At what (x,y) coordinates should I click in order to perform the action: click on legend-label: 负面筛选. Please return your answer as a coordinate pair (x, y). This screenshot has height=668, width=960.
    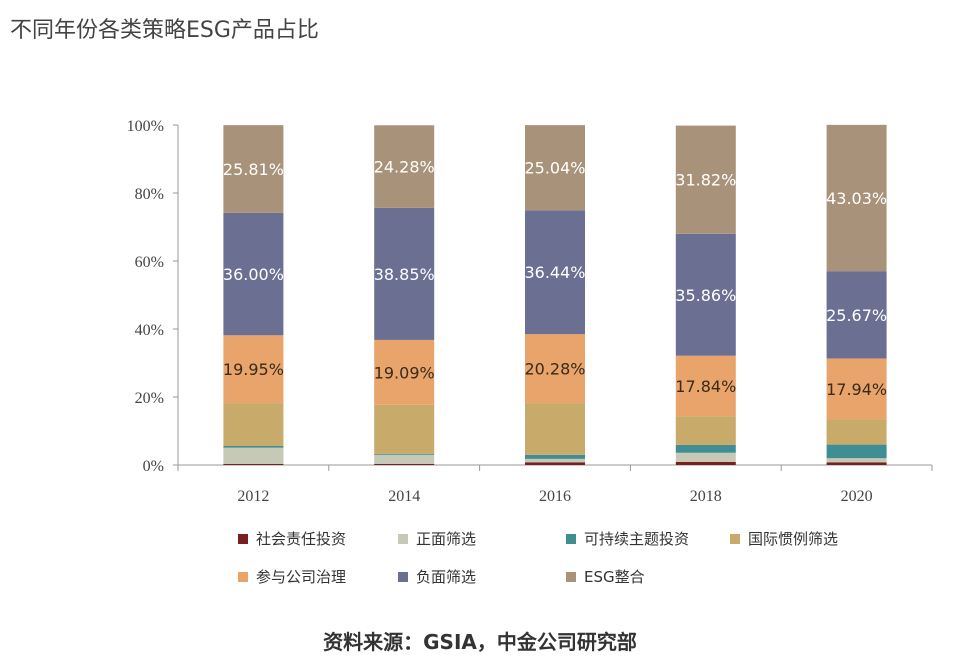
    Looking at the image, I should click on (446, 577).